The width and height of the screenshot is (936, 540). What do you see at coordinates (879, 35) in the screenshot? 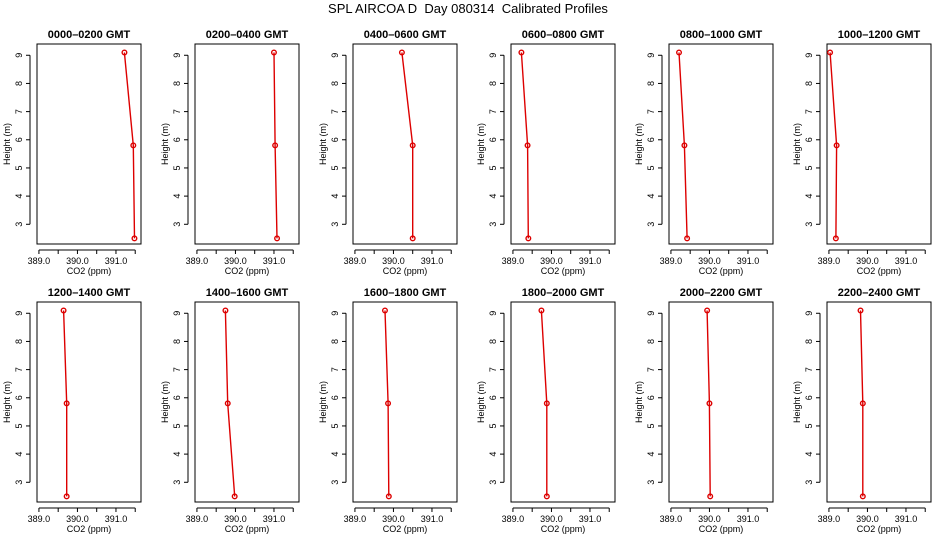
I see `panel-title: 1000–1200 GMT` at bounding box center [879, 35].